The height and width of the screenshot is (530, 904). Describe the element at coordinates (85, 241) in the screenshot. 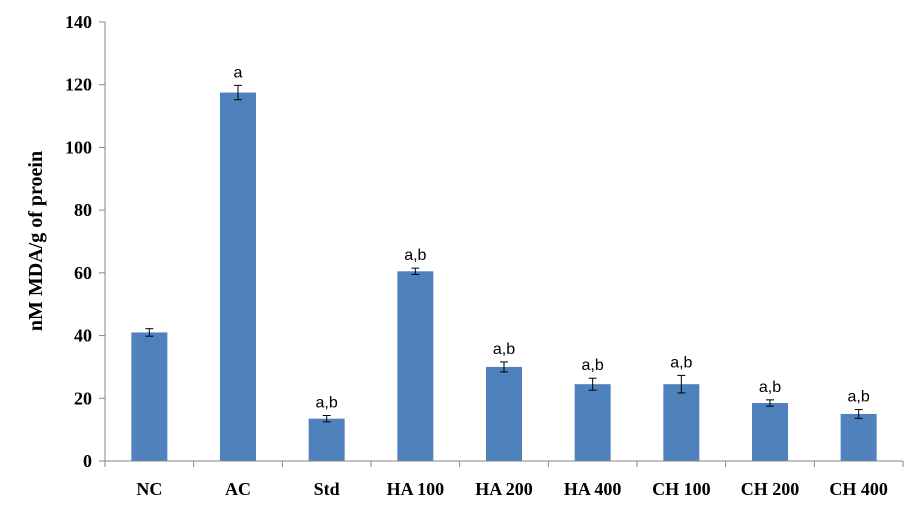

I see `y-axis: 0 20 40 60 80 100 120 140` at that location.